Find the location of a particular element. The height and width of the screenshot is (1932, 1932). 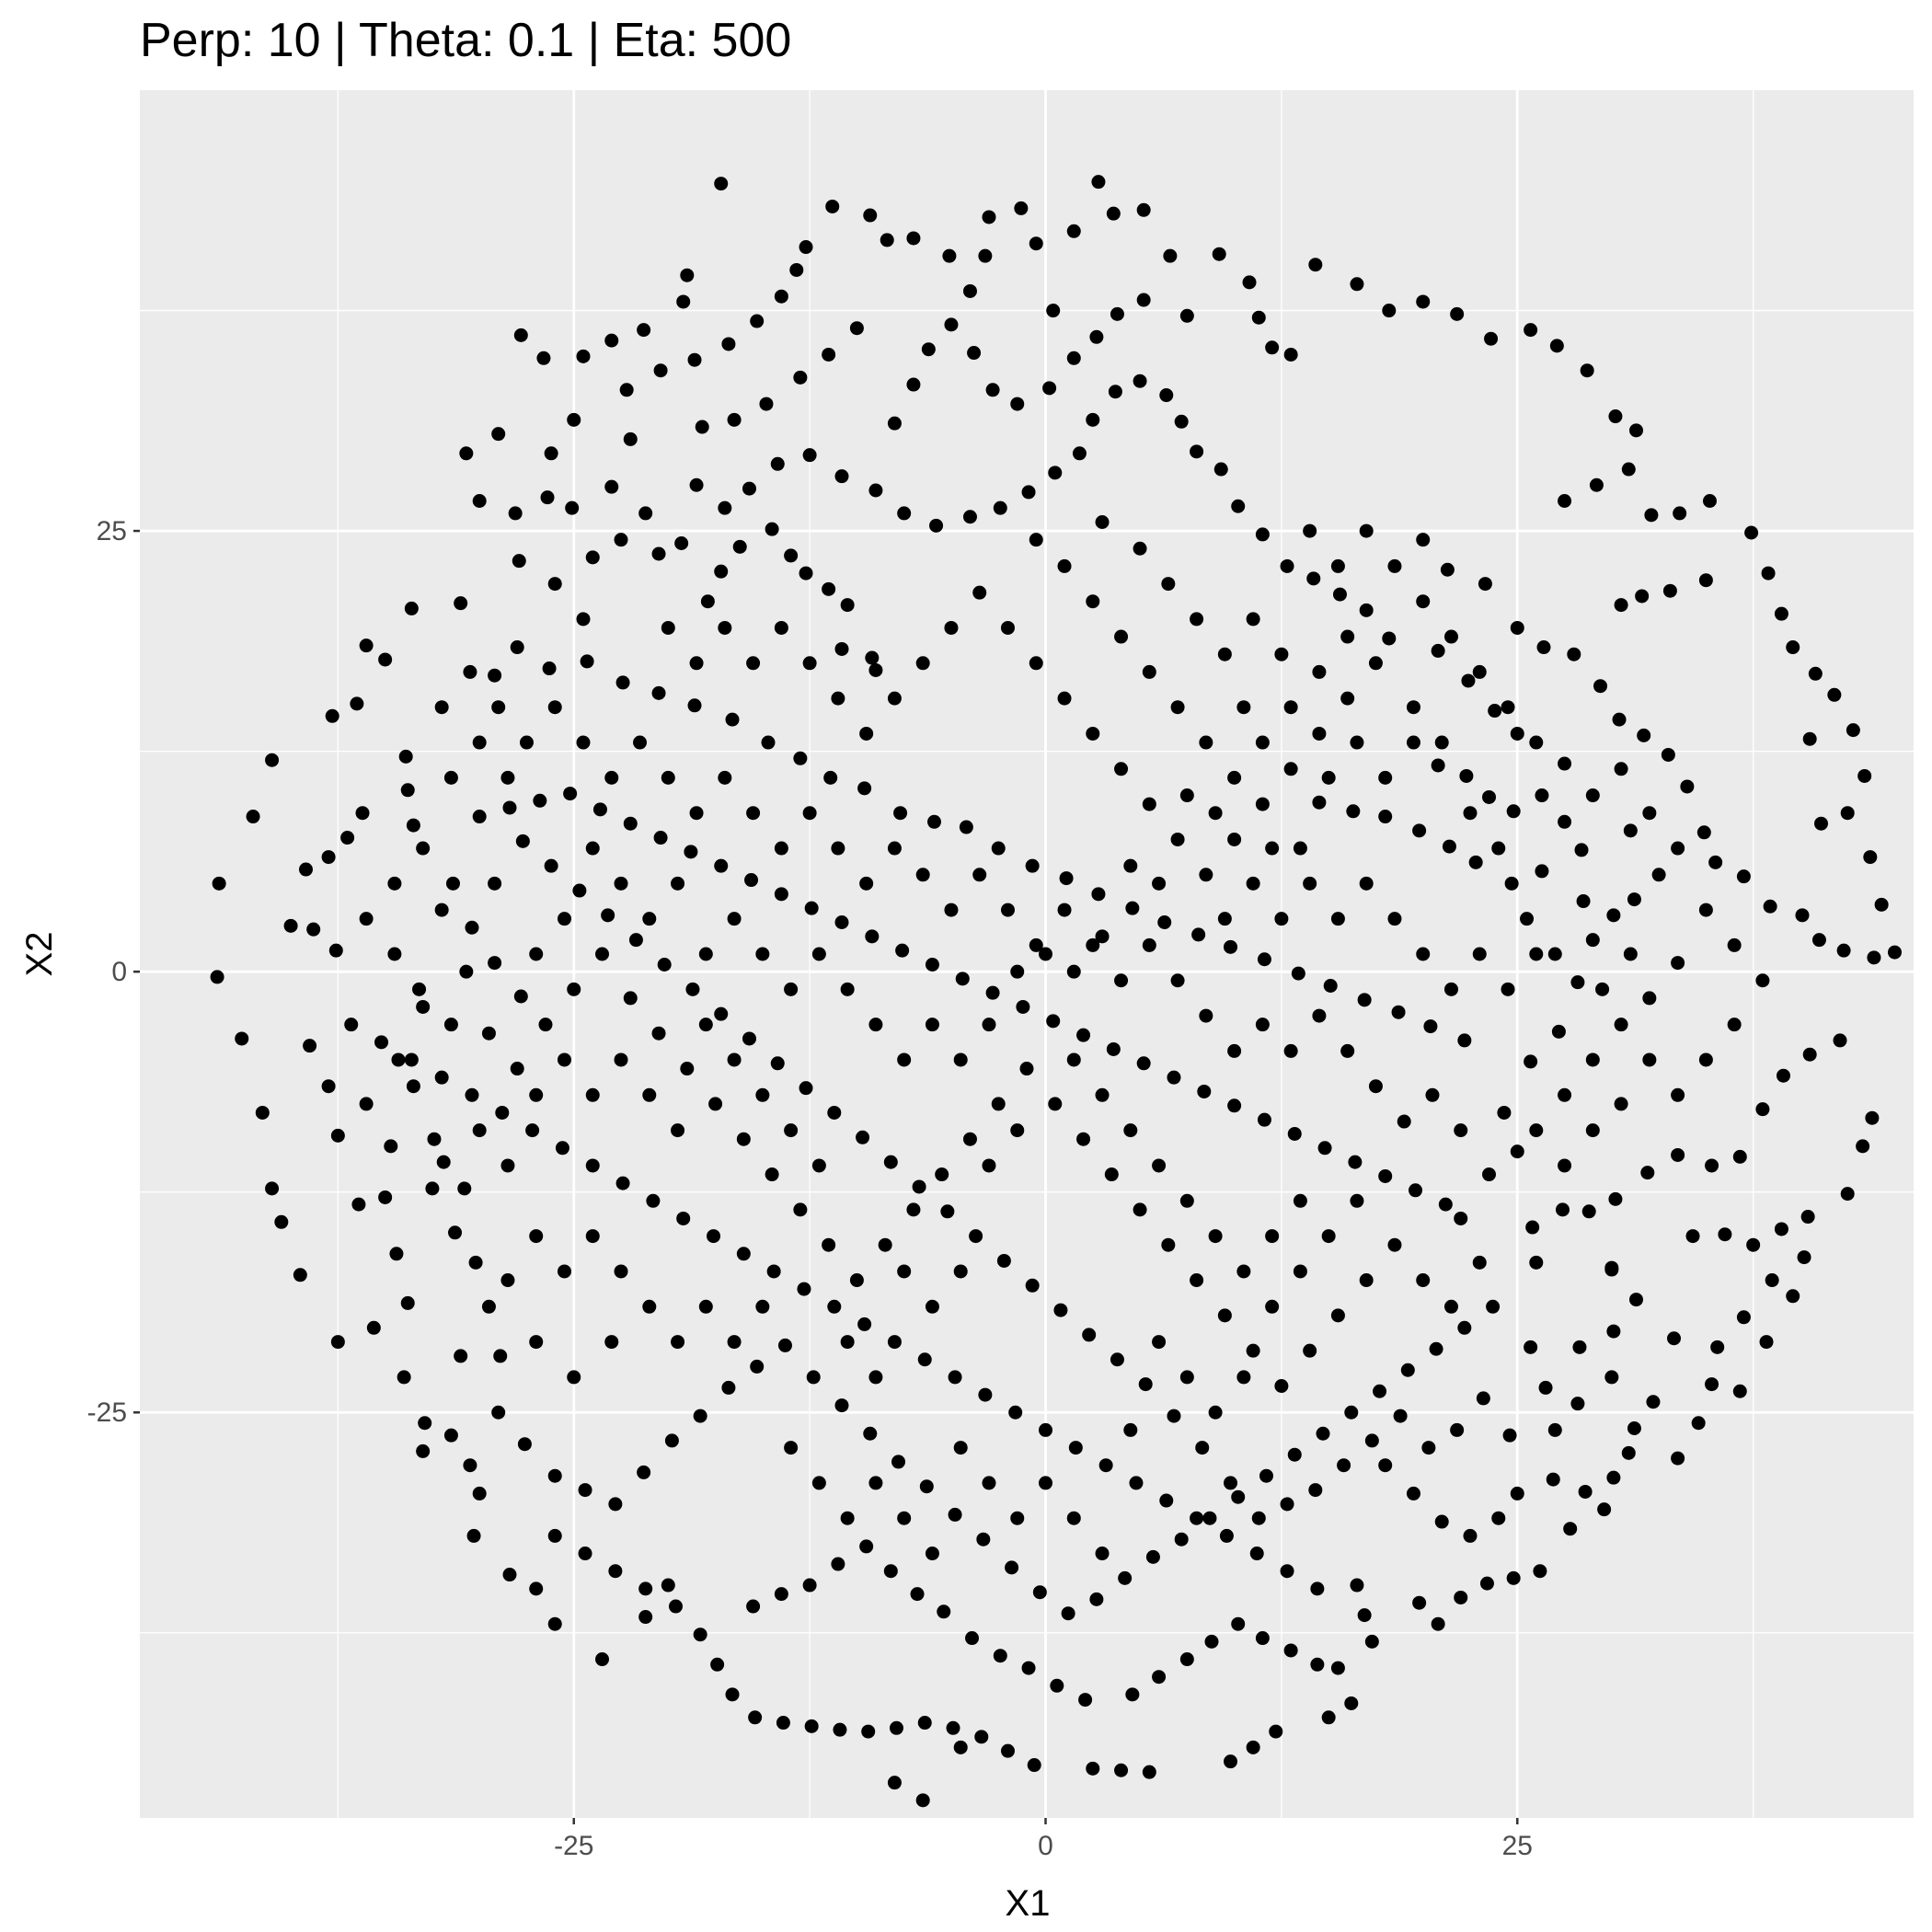

y-tick-label: 0 is located at coordinates (119, 972).